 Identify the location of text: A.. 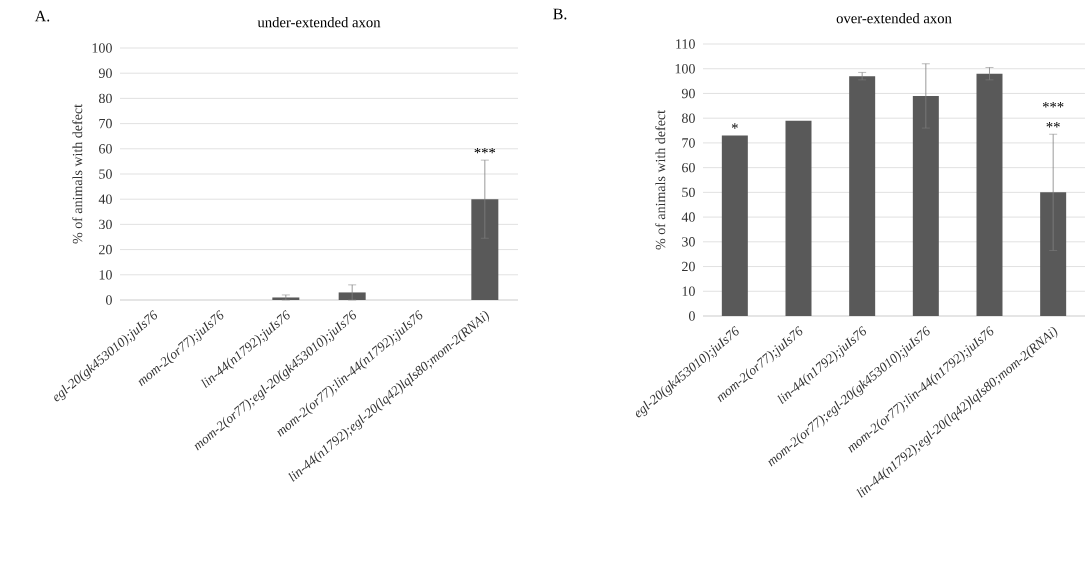
(42, 16).